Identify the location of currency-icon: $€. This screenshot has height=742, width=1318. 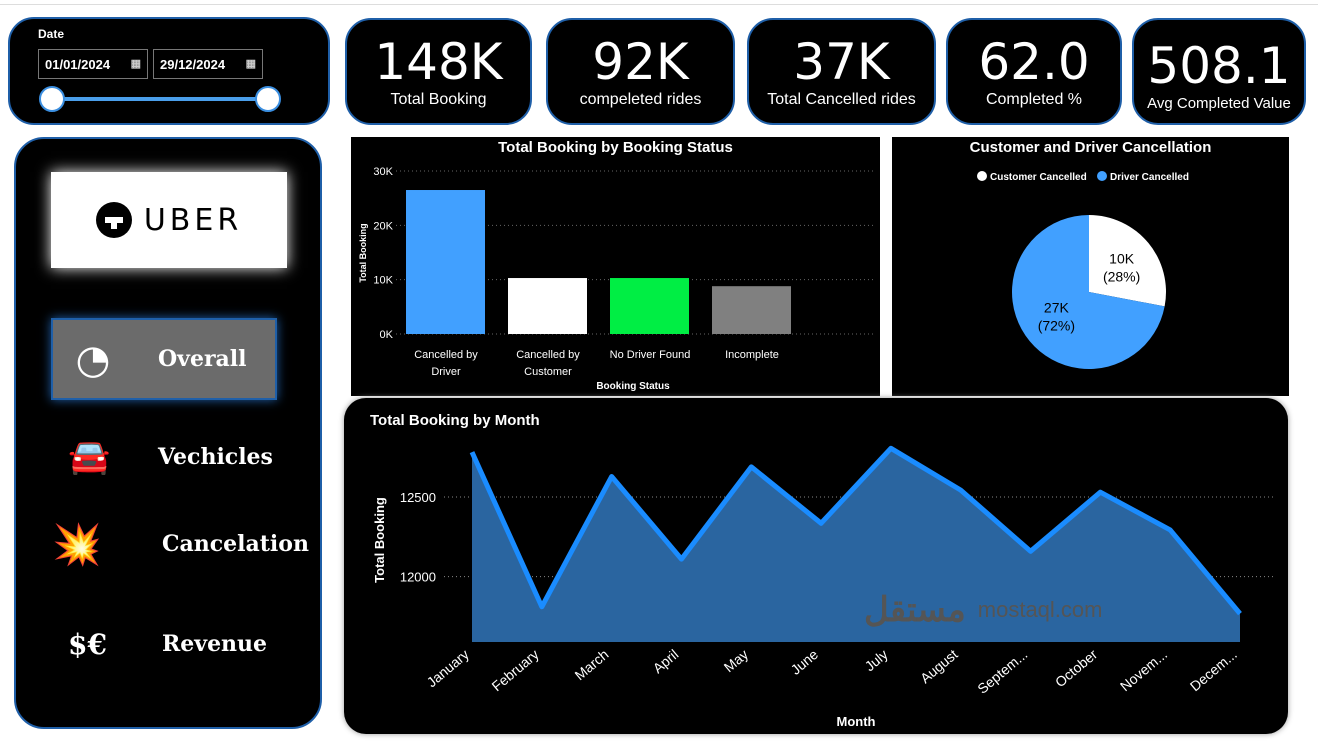
(87, 644).